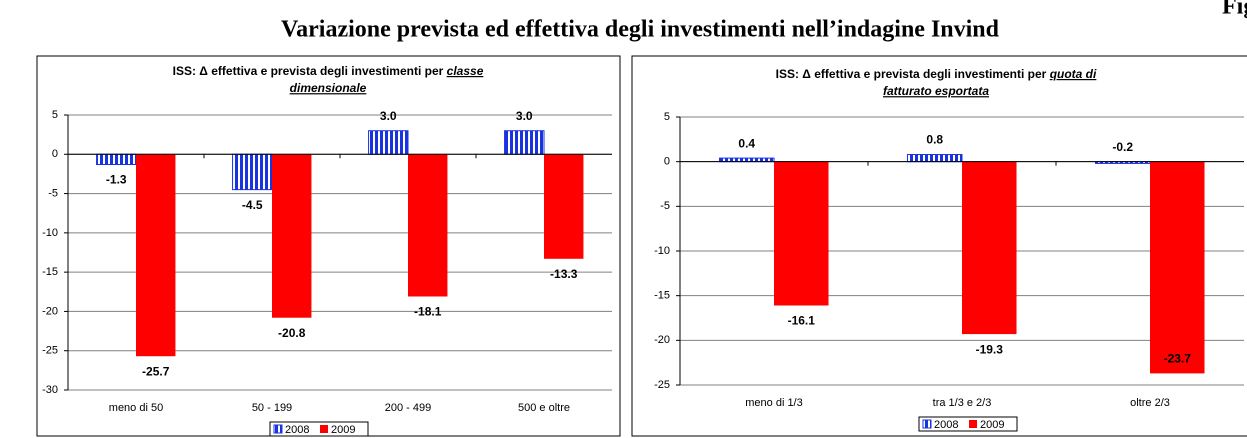 The image size is (1247, 438). Describe the element at coordinates (1073, 74) in the screenshot. I see `chart-title-emphasis: quota di` at that location.